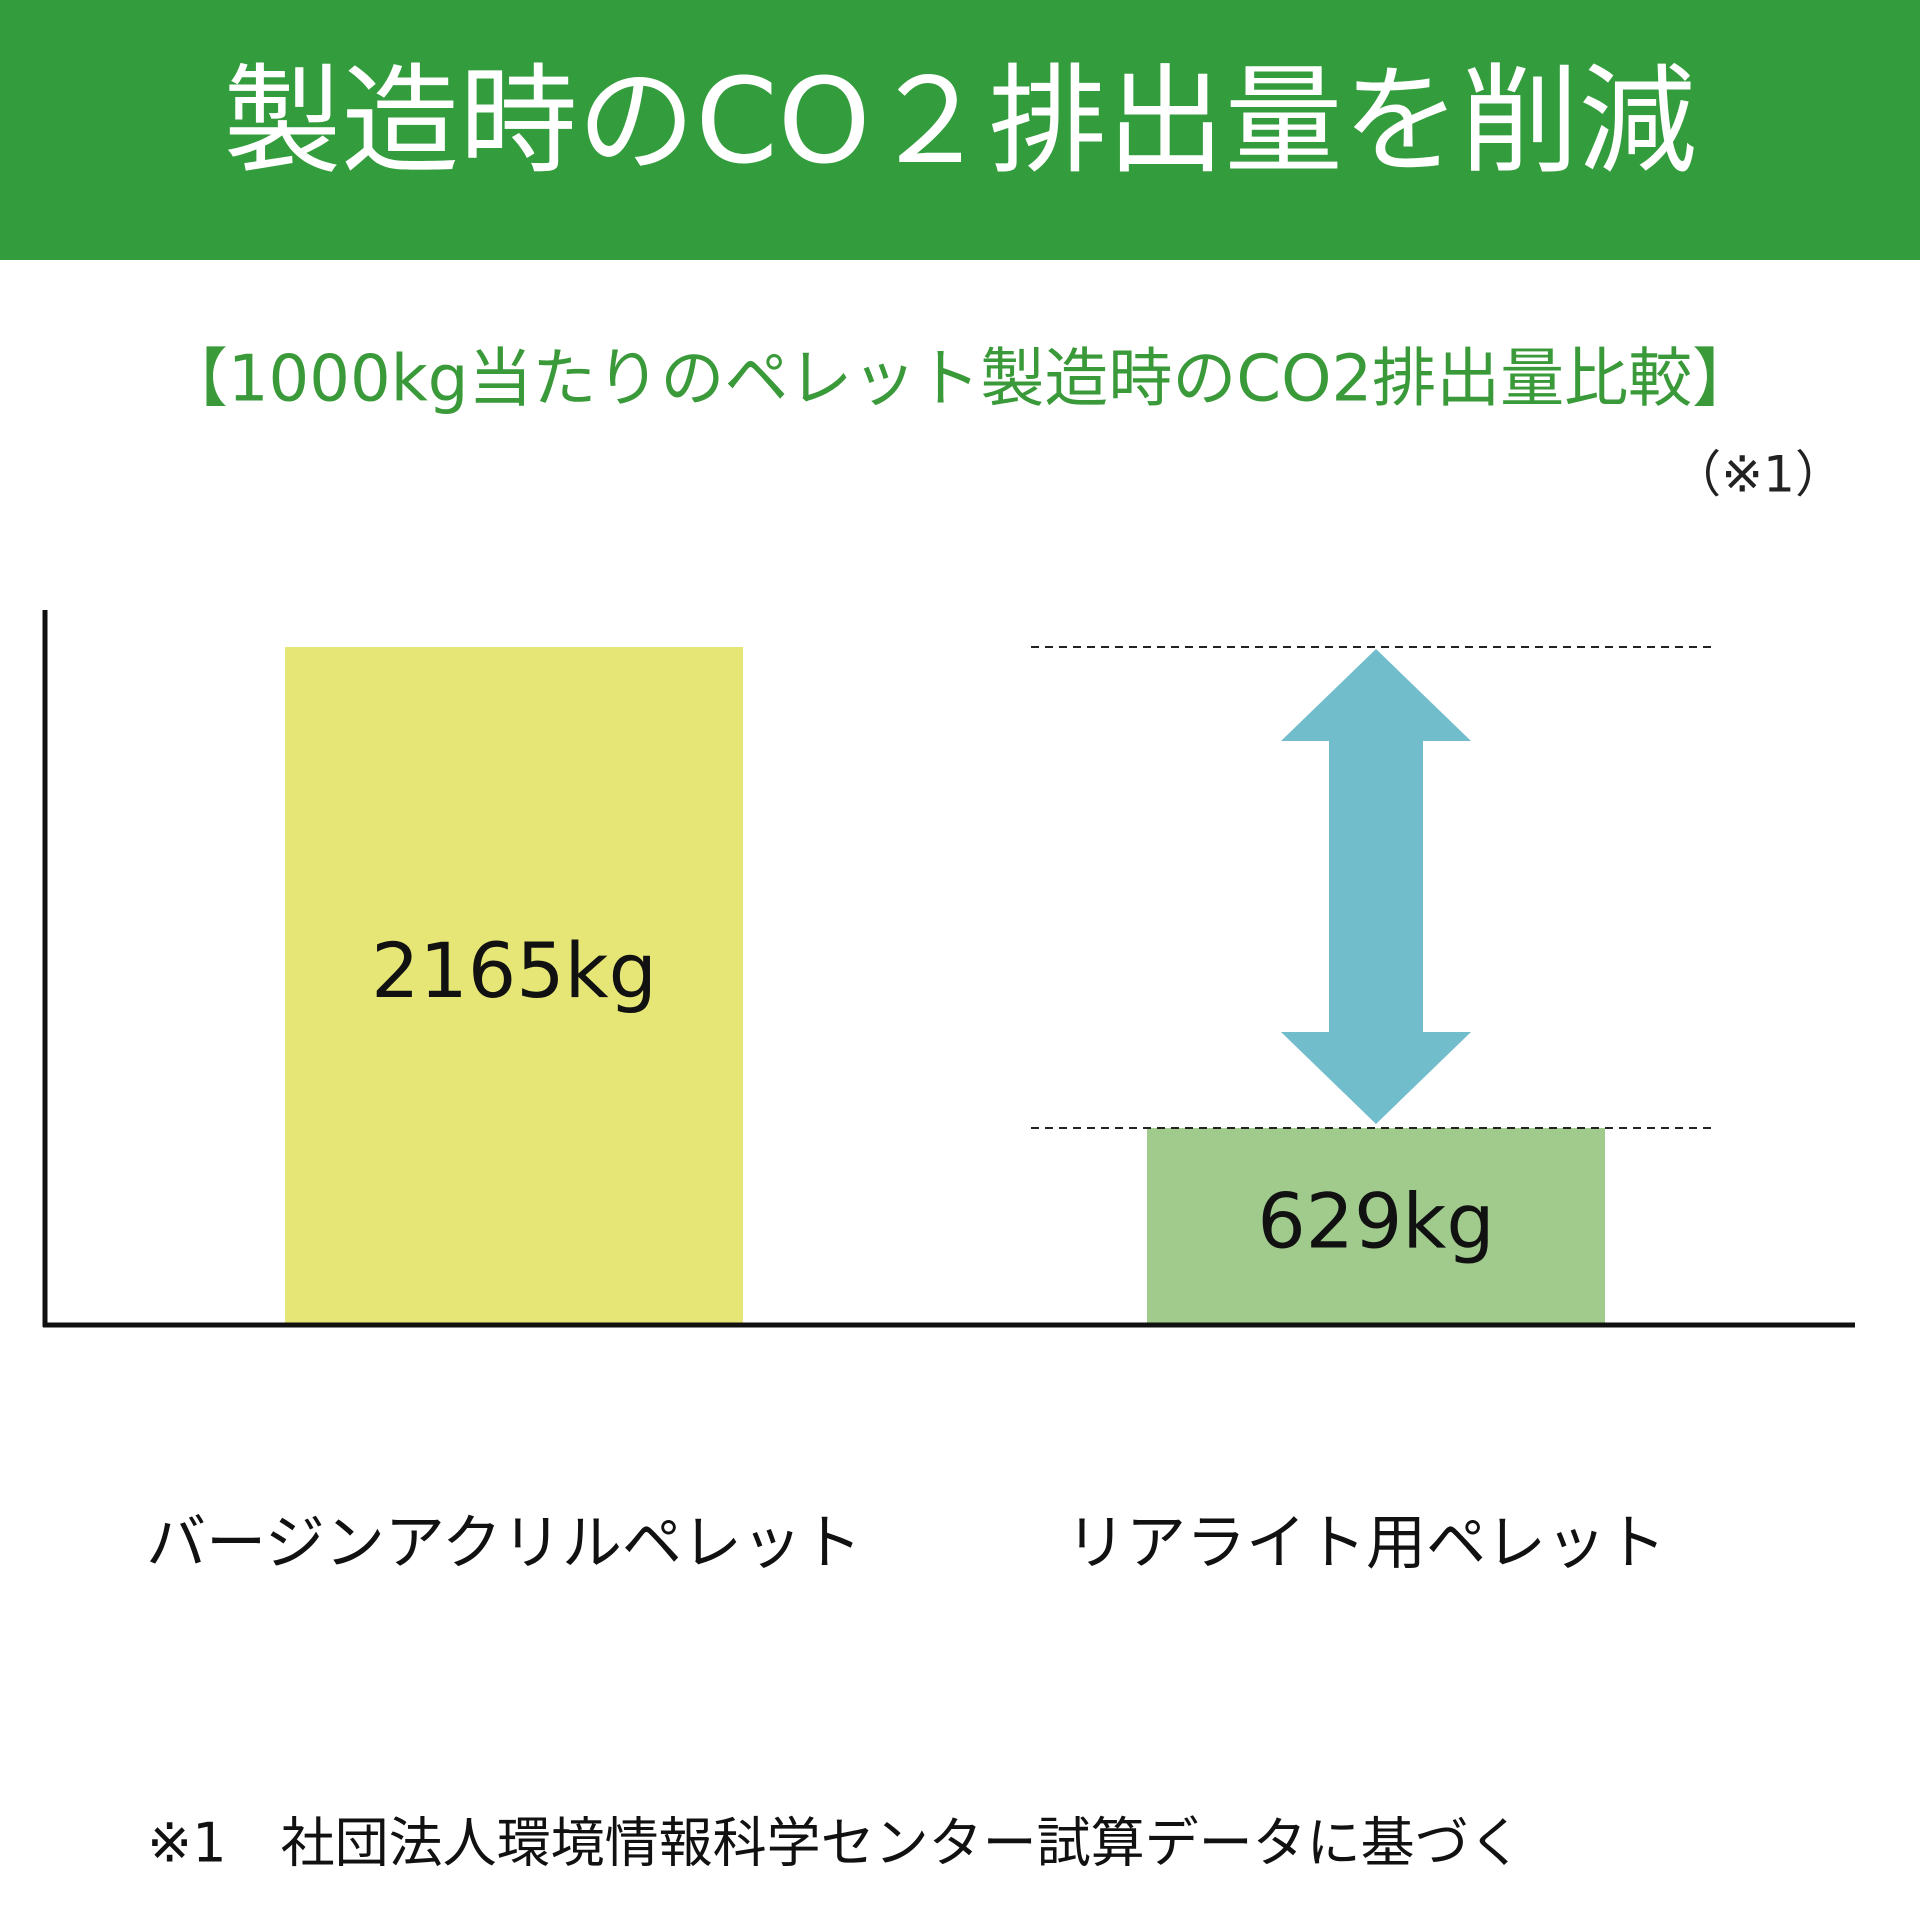 The image size is (1920, 1920). I want to click on x-tick-label: バージンアクリルペレット, so click(504, 1544).